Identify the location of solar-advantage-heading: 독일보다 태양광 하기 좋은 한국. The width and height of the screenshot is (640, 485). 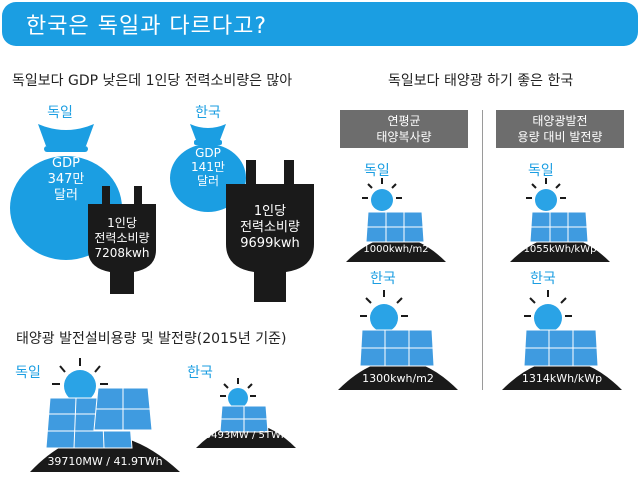
(481, 81).